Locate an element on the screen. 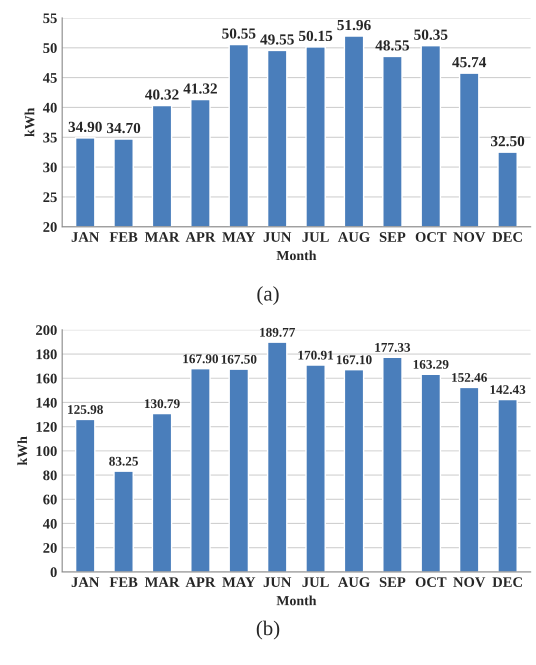 This screenshot has width=536, height=665. y-tick-label: 180 is located at coordinates (46, 354).